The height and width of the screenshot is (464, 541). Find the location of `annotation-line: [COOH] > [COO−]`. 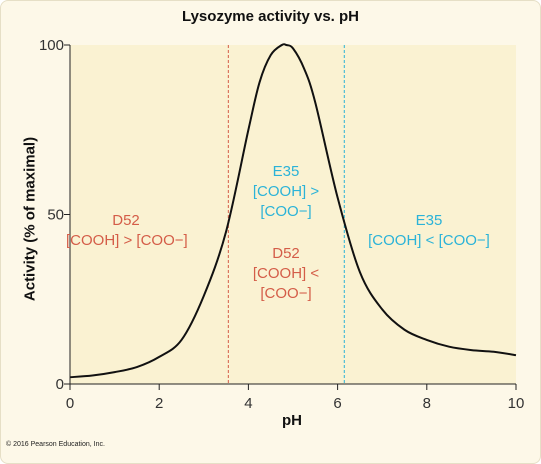

annotation-line: [COOH] > [COO−] is located at coordinates (127, 240).